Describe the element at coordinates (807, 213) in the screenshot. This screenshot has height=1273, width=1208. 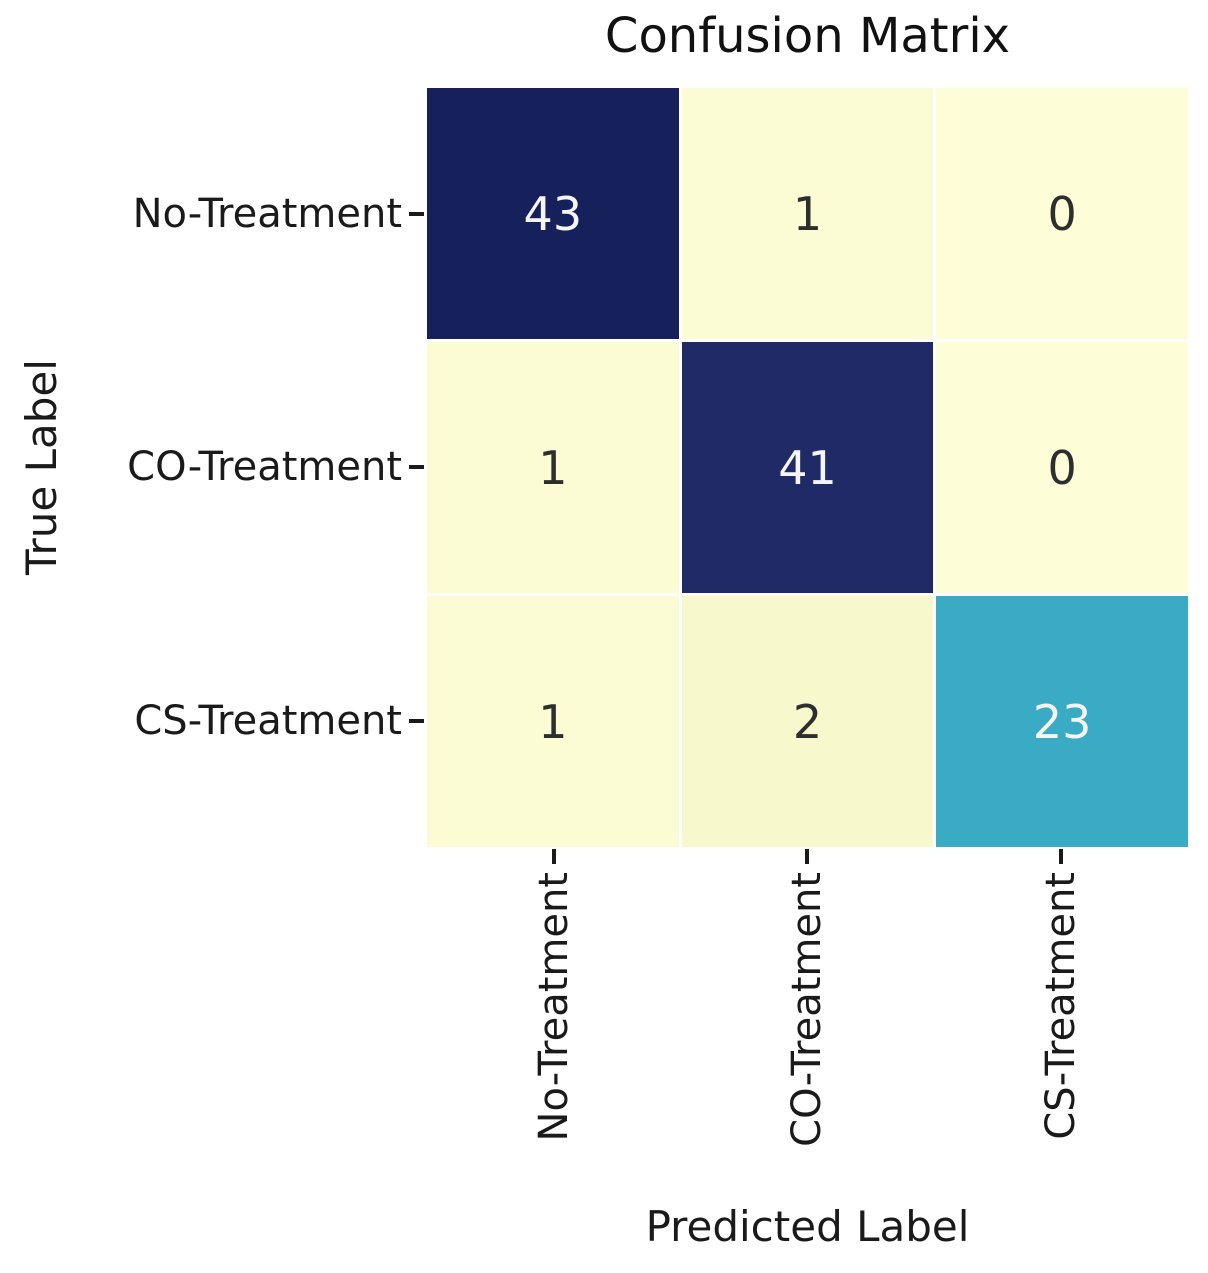
I see `matrix-cell-r0c1: 1` at that location.